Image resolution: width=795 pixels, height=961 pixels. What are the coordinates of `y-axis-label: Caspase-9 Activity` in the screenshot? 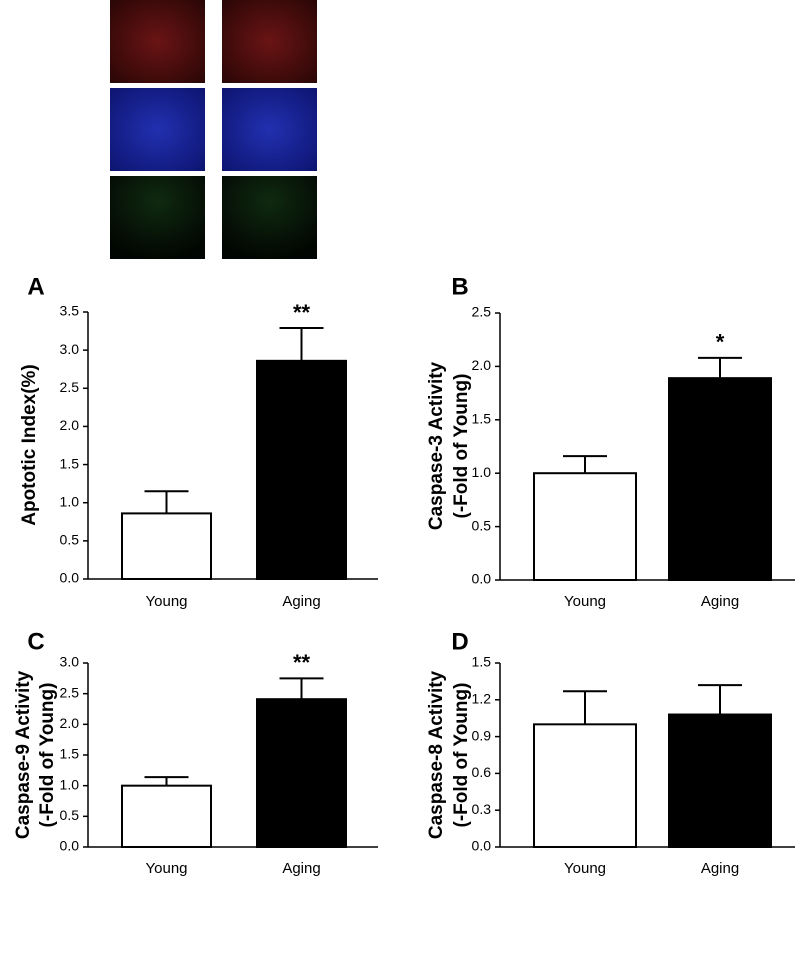 It's located at (23, 754).